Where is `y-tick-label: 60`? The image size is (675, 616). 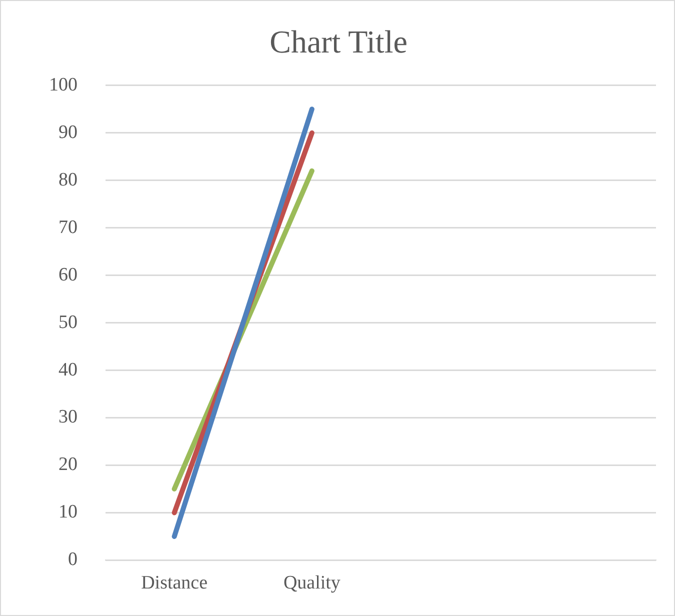 y-tick-label: 60 is located at coordinates (68, 275).